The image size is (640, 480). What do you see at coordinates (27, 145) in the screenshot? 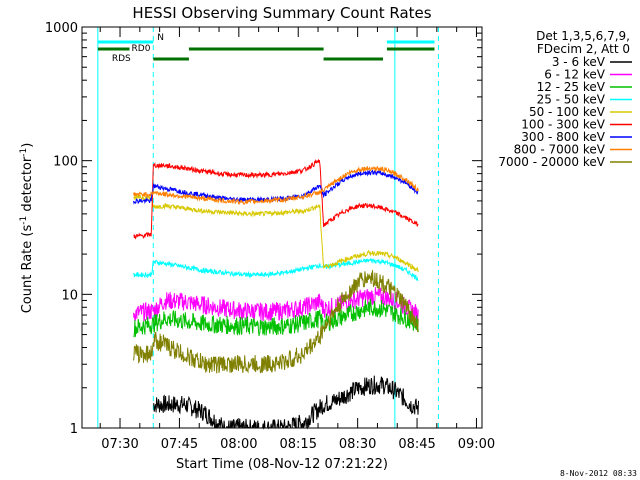
I see `y-axis-label-end: )` at bounding box center [27, 145].